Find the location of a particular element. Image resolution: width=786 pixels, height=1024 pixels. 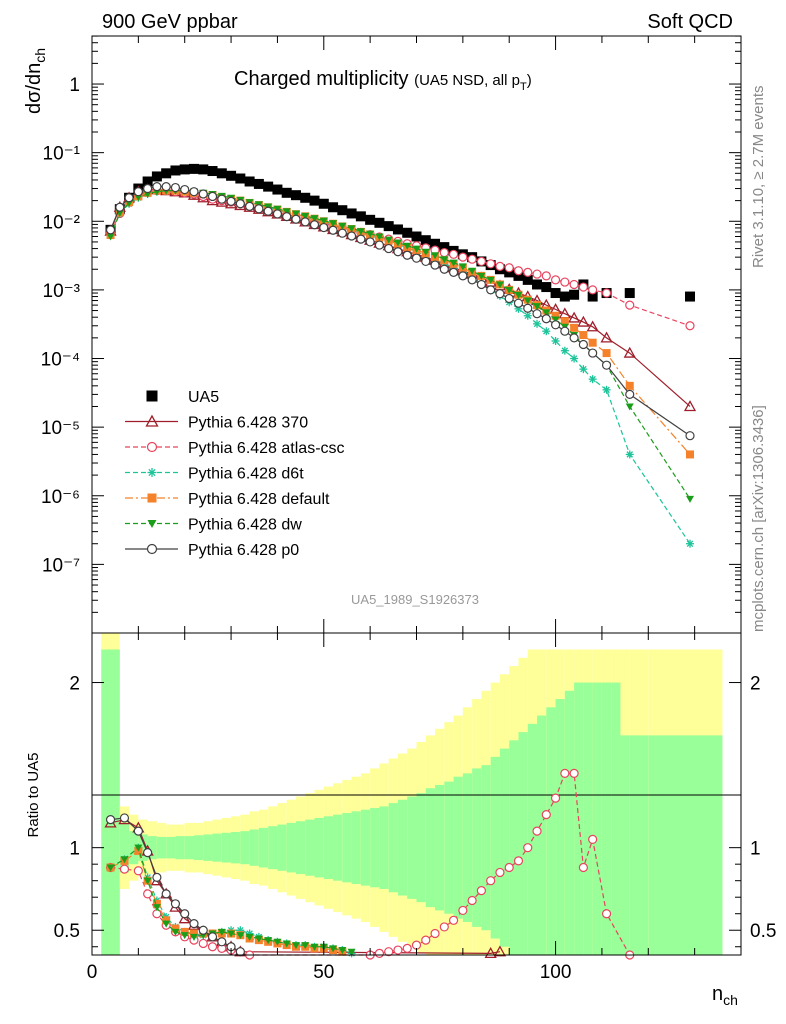

y-tick-label: 0.5 is located at coordinates (67, 931).